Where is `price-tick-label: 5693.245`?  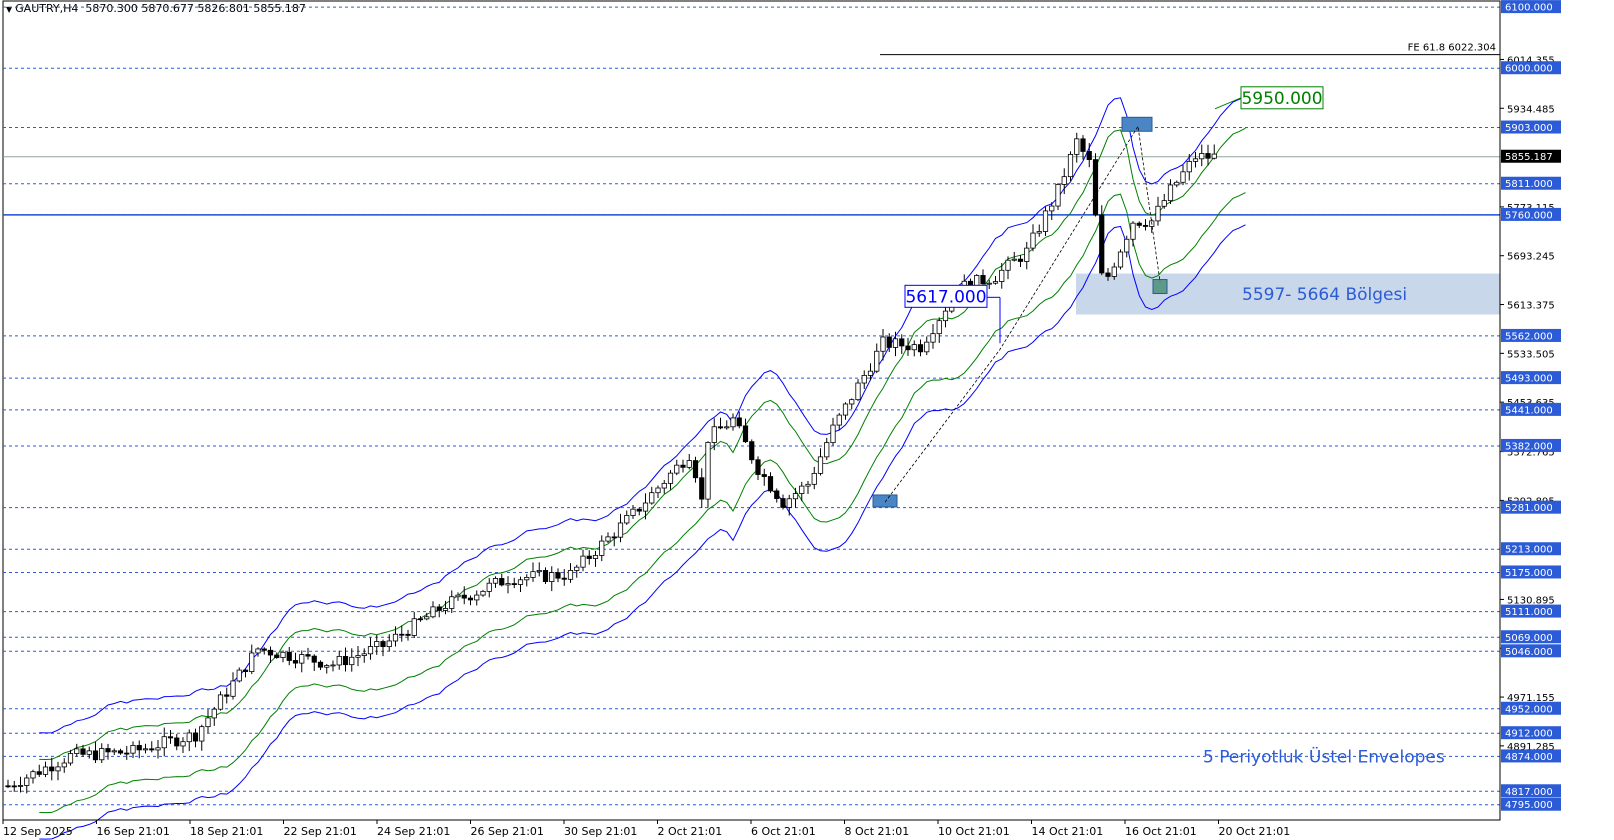
price-tick-label: 5693.245 is located at coordinates (1531, 257).